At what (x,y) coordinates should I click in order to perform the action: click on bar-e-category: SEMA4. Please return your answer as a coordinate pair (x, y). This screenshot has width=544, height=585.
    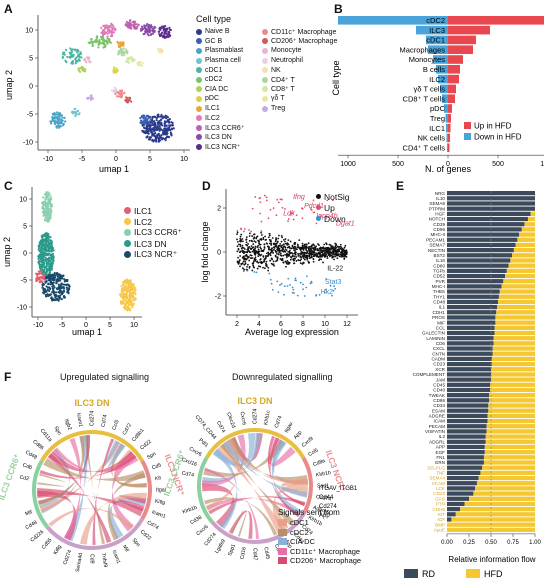
    Looking at the image, I should click on (437, 478).